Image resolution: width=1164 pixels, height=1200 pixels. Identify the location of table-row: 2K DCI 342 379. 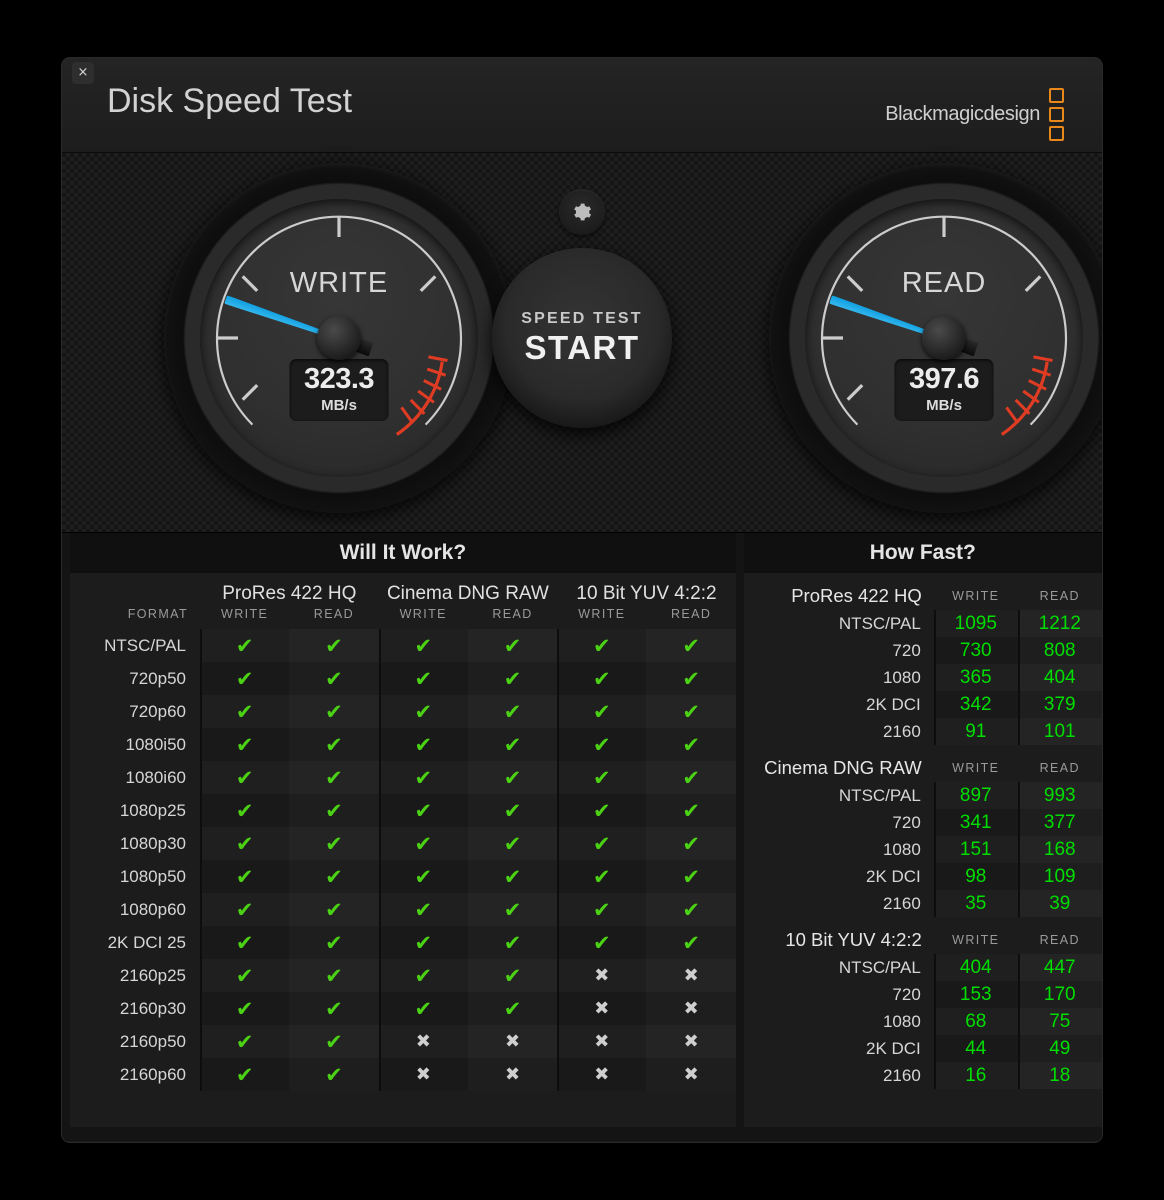
(923, 704).